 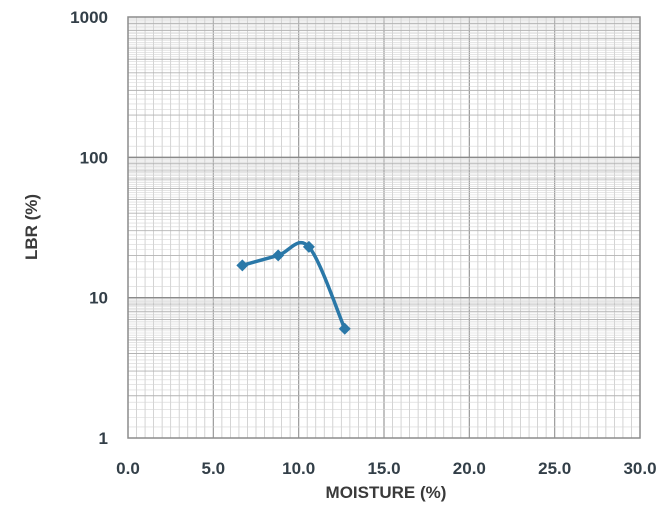 What do you see at coordinates (89, 228) in the screenshot?
I see `y-axis-tick-labels: 1 10 100 1000` at bounding box center [89, 228].